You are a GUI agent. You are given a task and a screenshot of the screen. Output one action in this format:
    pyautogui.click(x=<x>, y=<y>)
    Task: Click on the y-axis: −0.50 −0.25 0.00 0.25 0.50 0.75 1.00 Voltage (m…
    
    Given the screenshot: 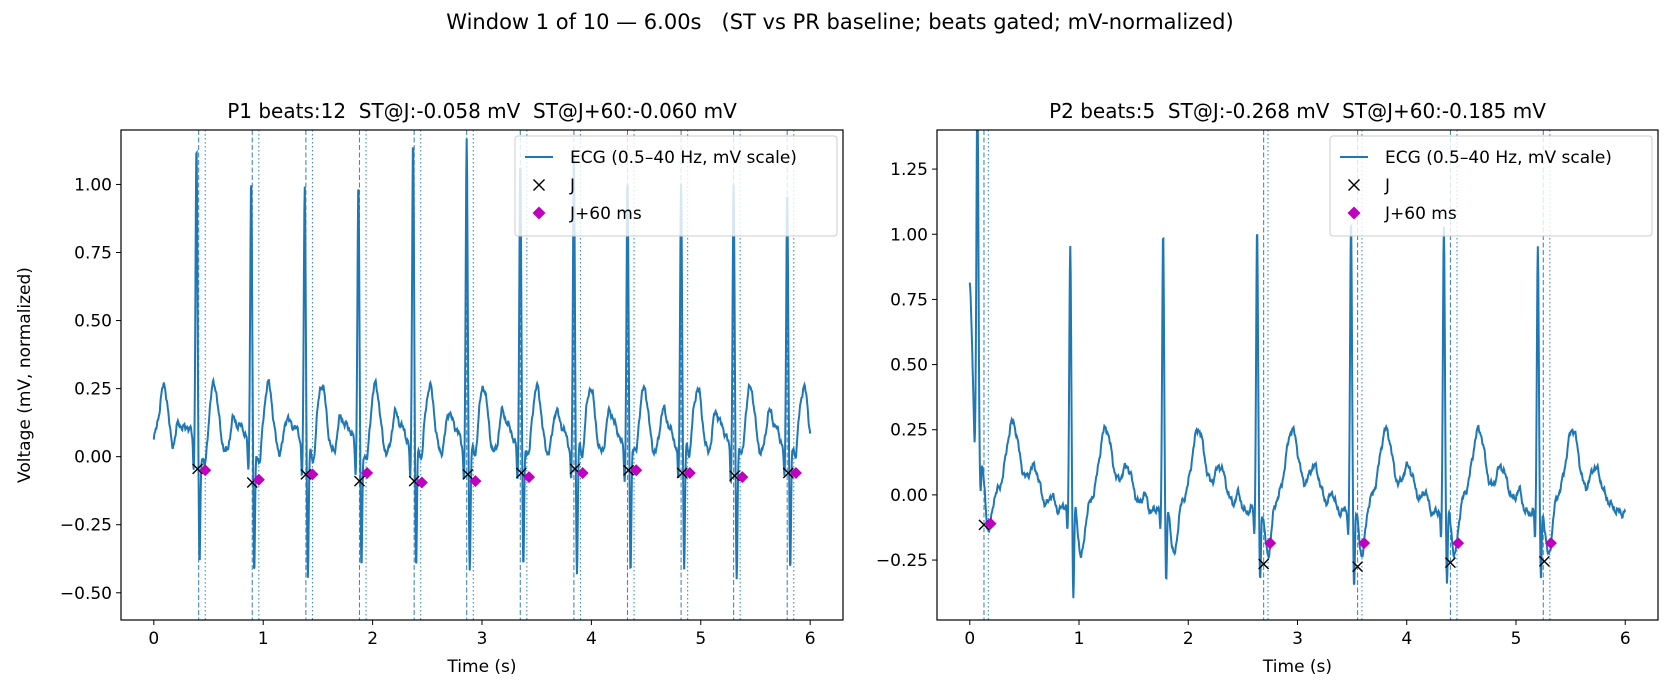 What is the action you would take?
    pyautogui.click(x=68, y=389)
    